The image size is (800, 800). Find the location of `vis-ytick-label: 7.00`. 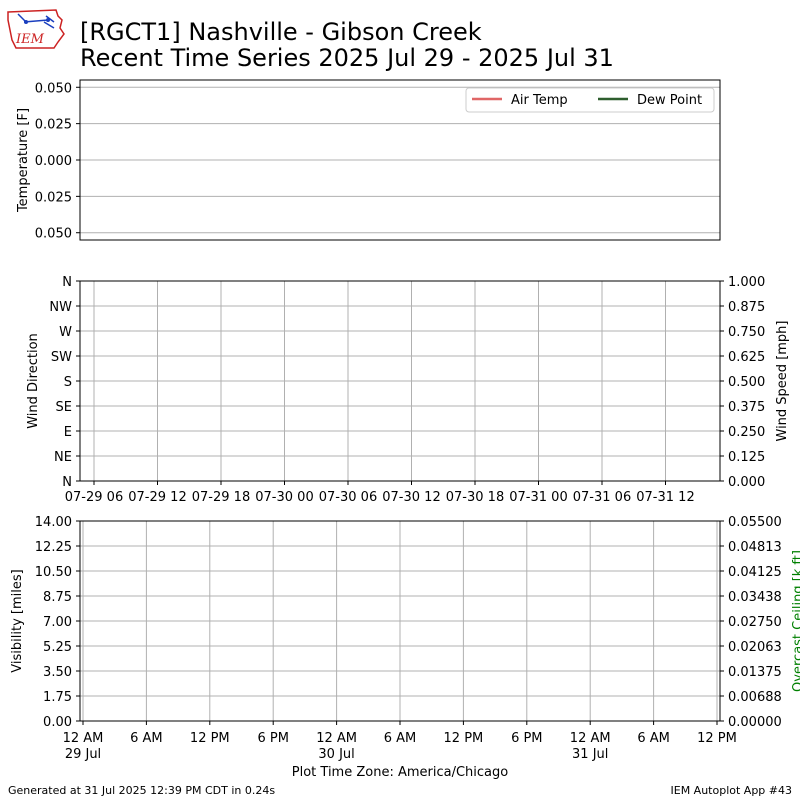

vis-ytick-label: 7.00 is located at coordinates (57, 622).